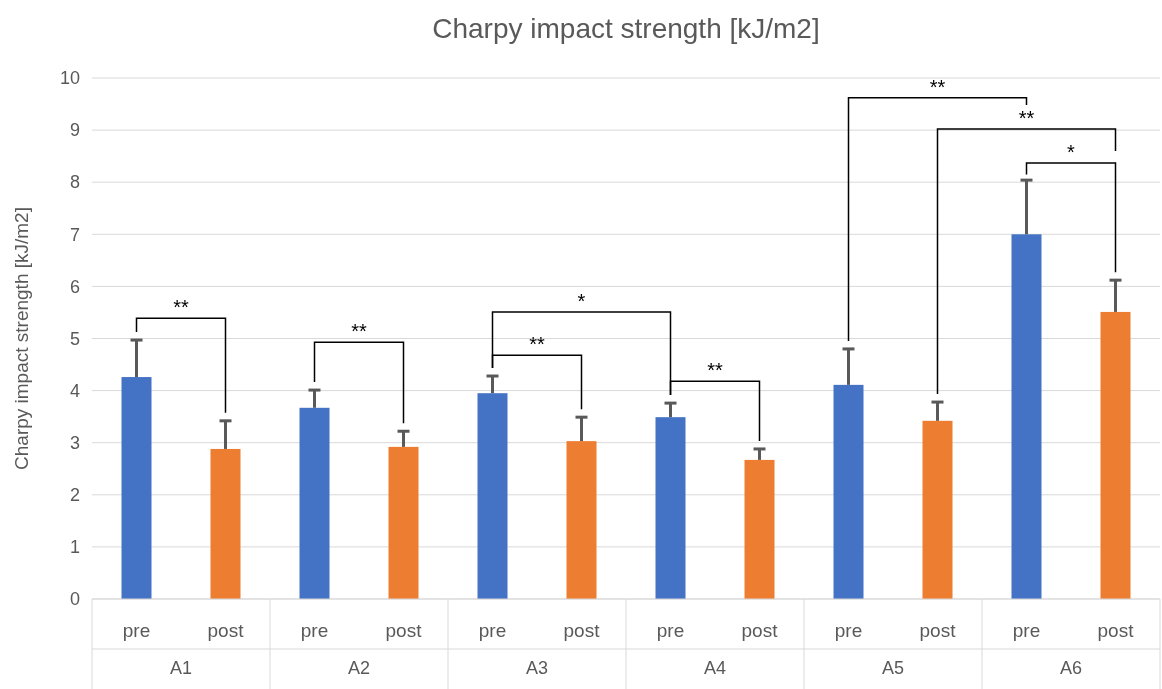 This screenshot has width=1162, height=689. I want to click on x-tick-label: A2, so click(359, 668).